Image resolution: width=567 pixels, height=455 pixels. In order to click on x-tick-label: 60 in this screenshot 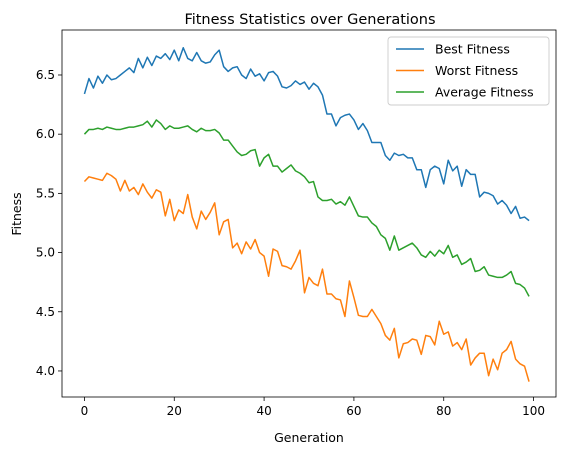, I will do `click(353, 411)`.